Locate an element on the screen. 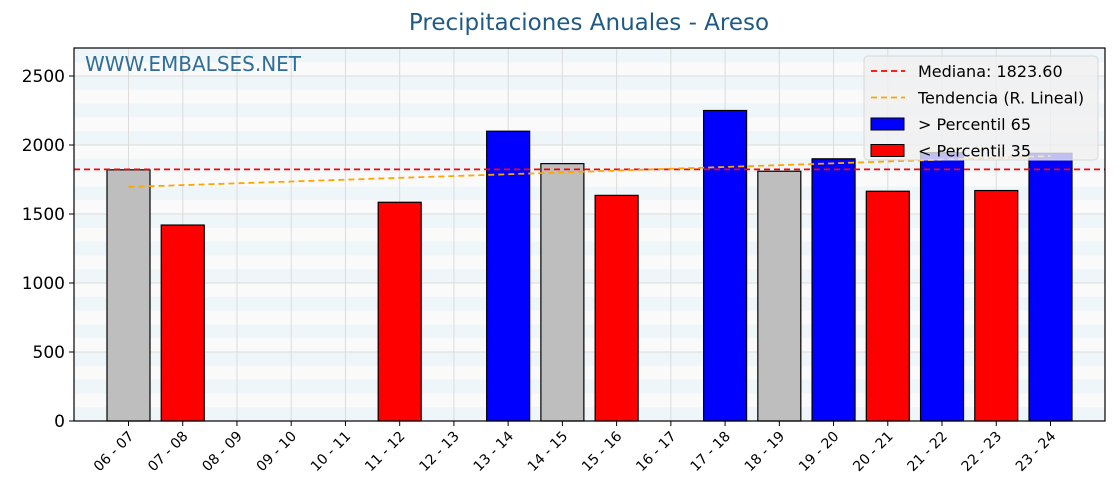  trend-line is located at coordinates (589, 171).